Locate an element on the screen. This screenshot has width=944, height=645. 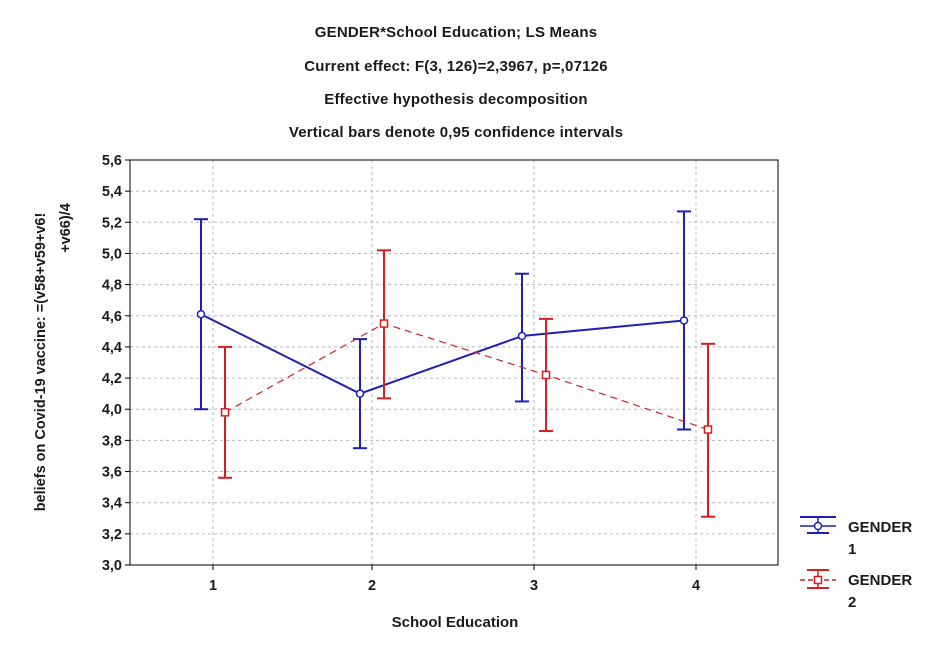
chart-subtitle-decomposition: Effective hypothesis decomposition is located at coordinates (456, 99).